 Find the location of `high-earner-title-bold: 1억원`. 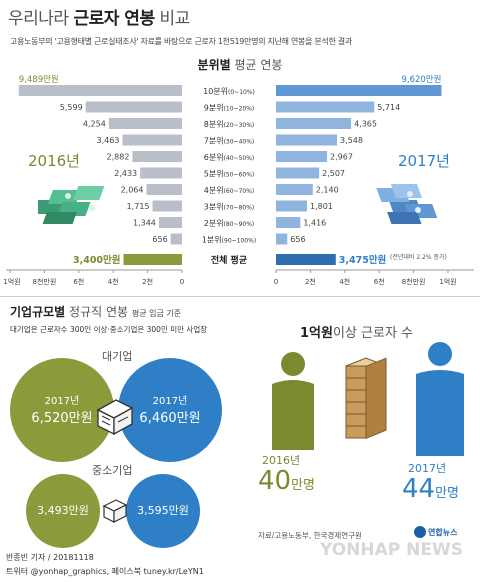

high-earner-title-bold: 1억원 is located at coordinates (316, 333).